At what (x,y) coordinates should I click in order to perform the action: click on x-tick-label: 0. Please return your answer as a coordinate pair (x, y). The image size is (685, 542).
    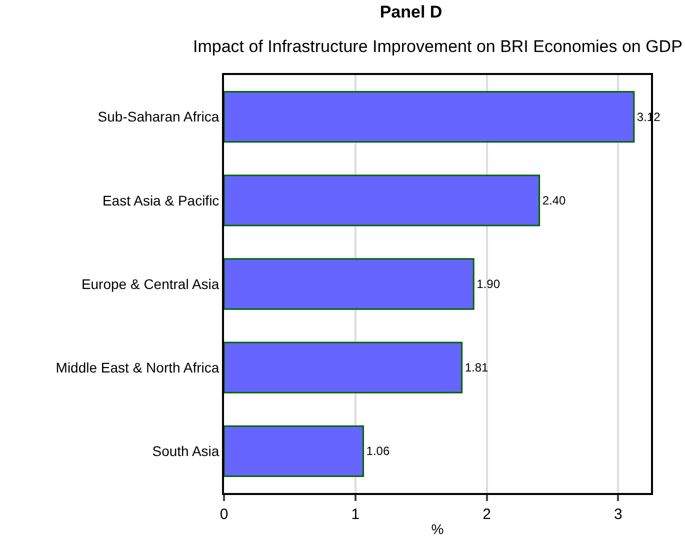
    Looking at the image, I should click on (224, 514).